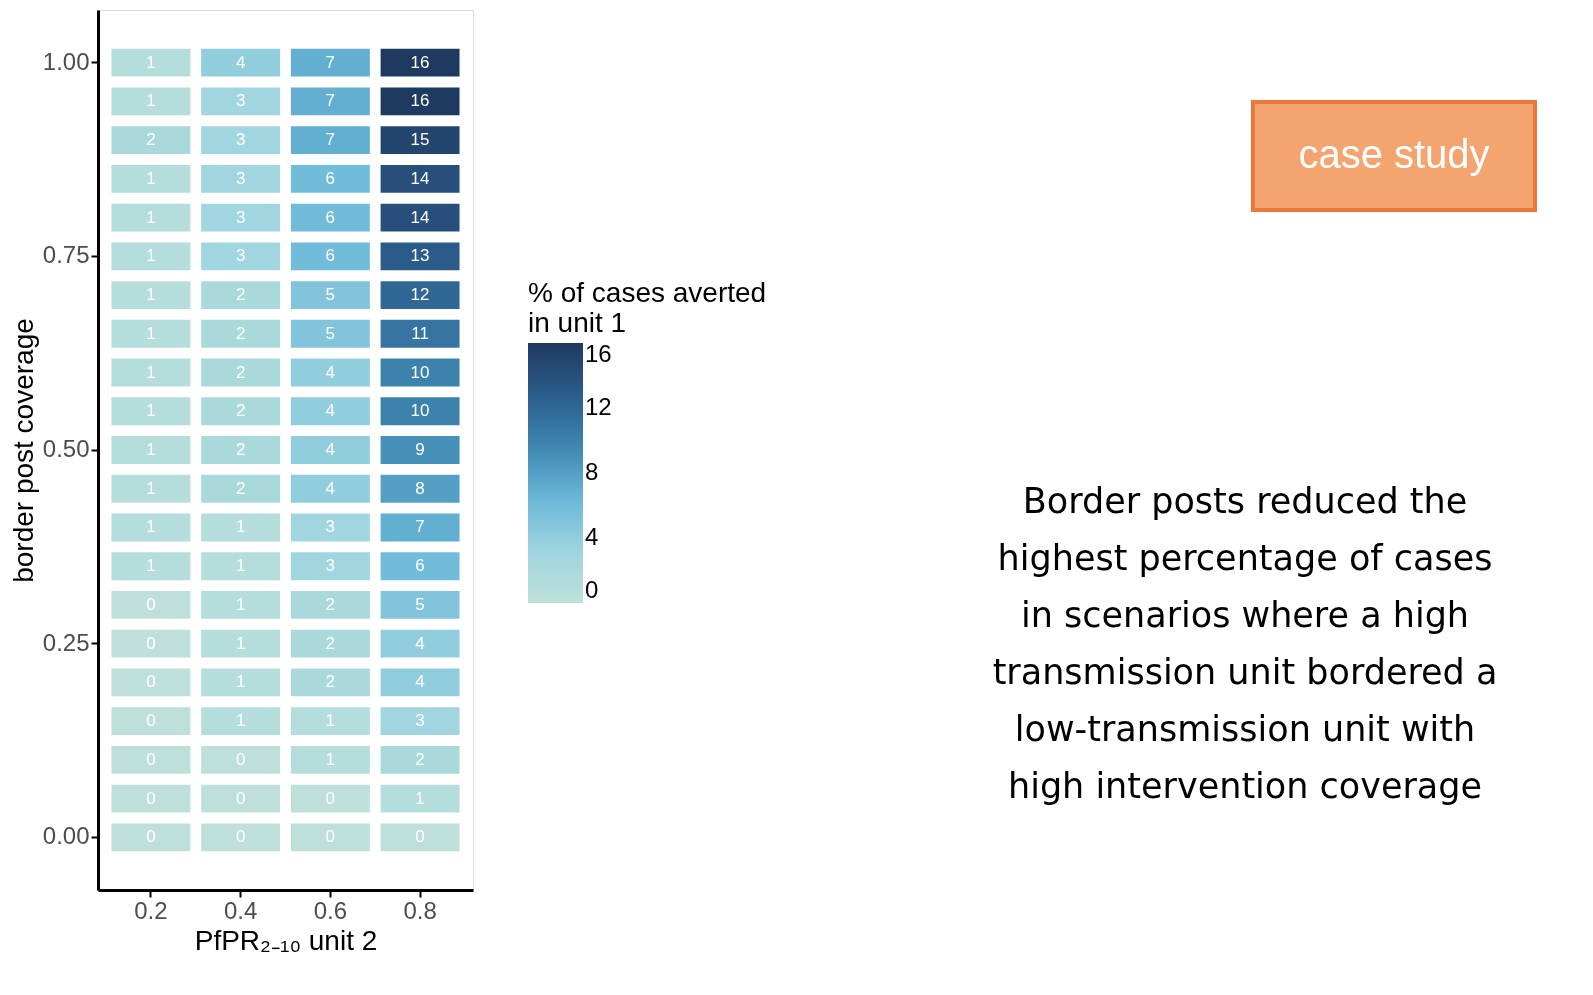 This screenshot has height=995, width=1593. Describe the element at coordinates (66, 448) in the screenshot. I see `y-tick-label: 0.50` at that location.